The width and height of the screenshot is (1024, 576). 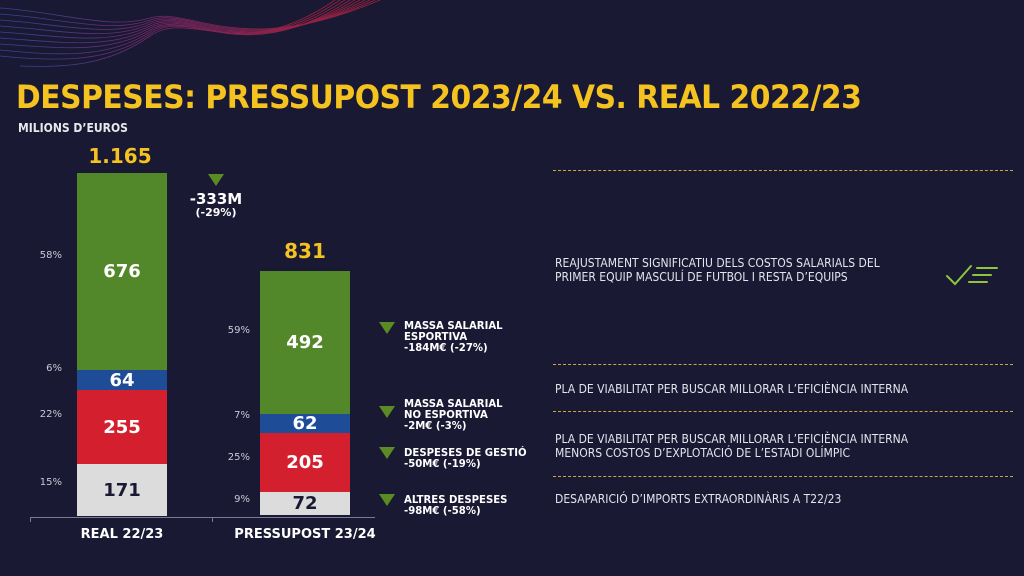 What do you see at coordinates (202, 517) in the screenshot?
I see `x-axis` at bounding box center [202, 517].